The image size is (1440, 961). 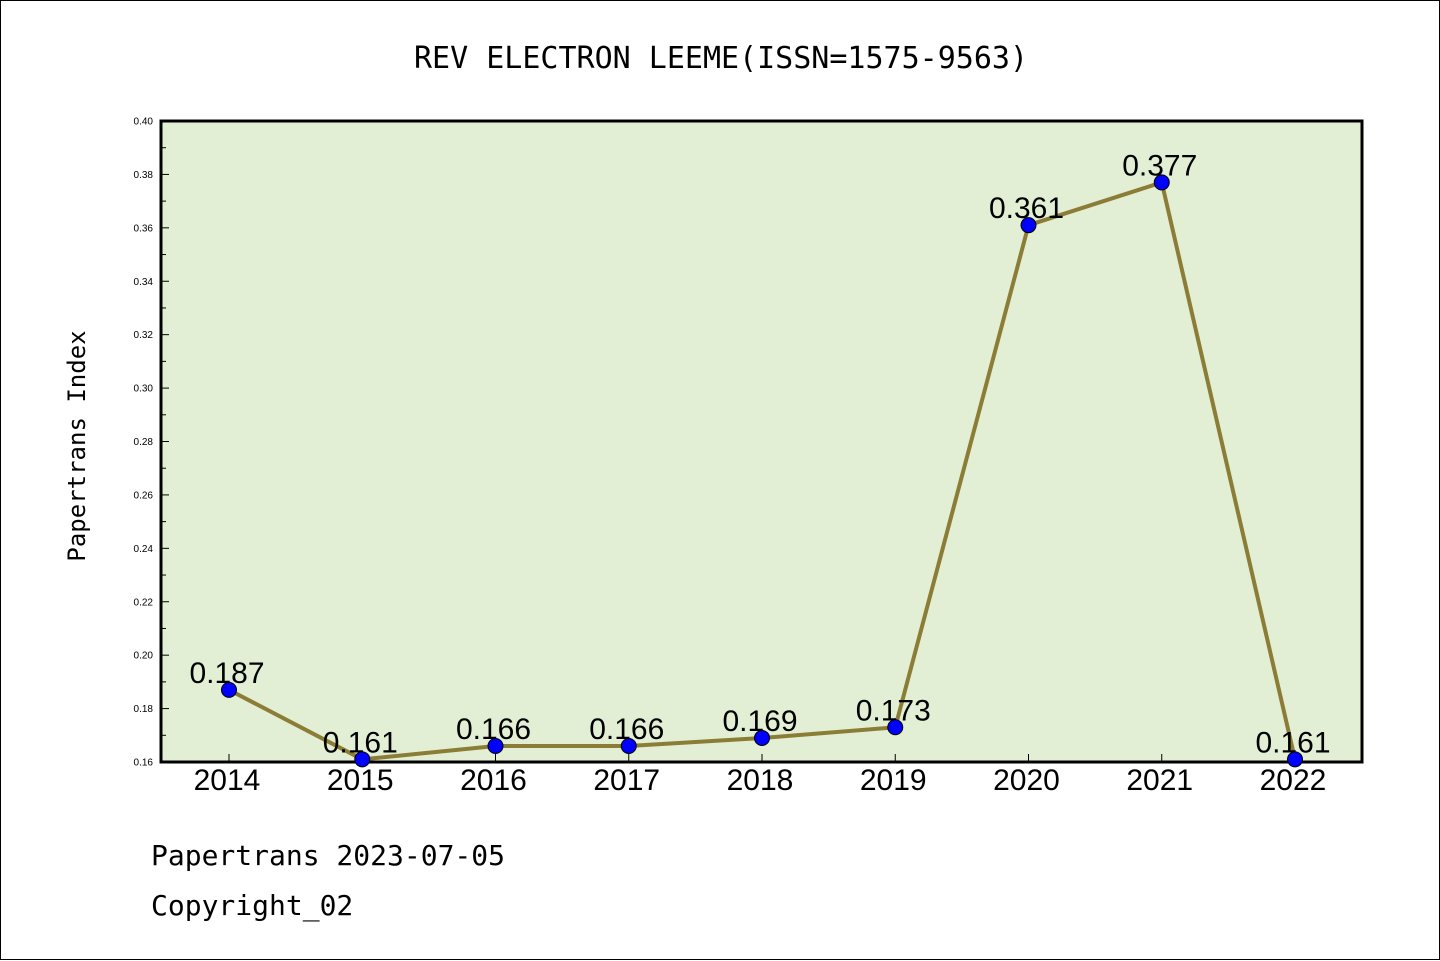 What do you see at coordinates (1026, 208) in the screenshot?
I see `data-label: 0.361` at bounding box center [1026, 208].